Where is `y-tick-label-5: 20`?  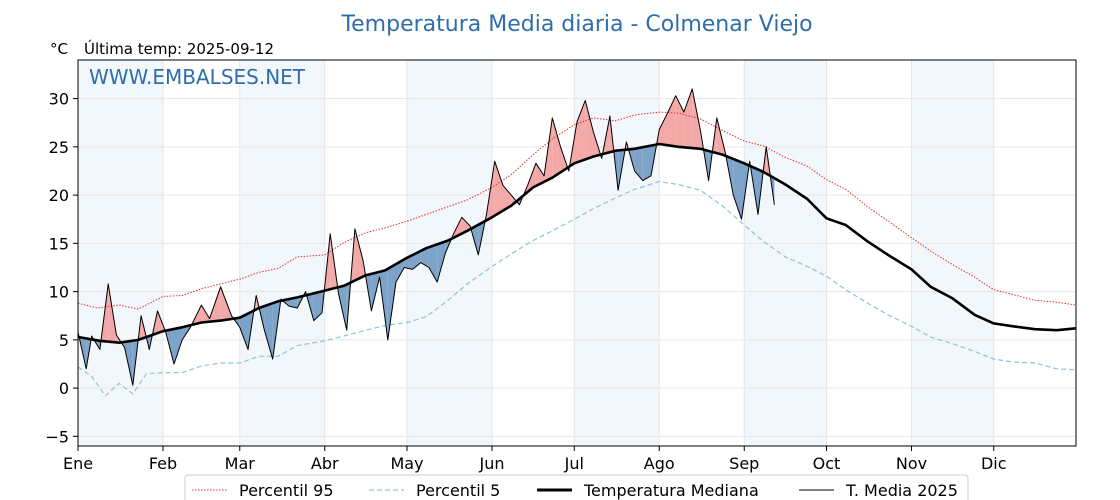
y-tick-label-5: 20 is located at coordinates (59, 195).